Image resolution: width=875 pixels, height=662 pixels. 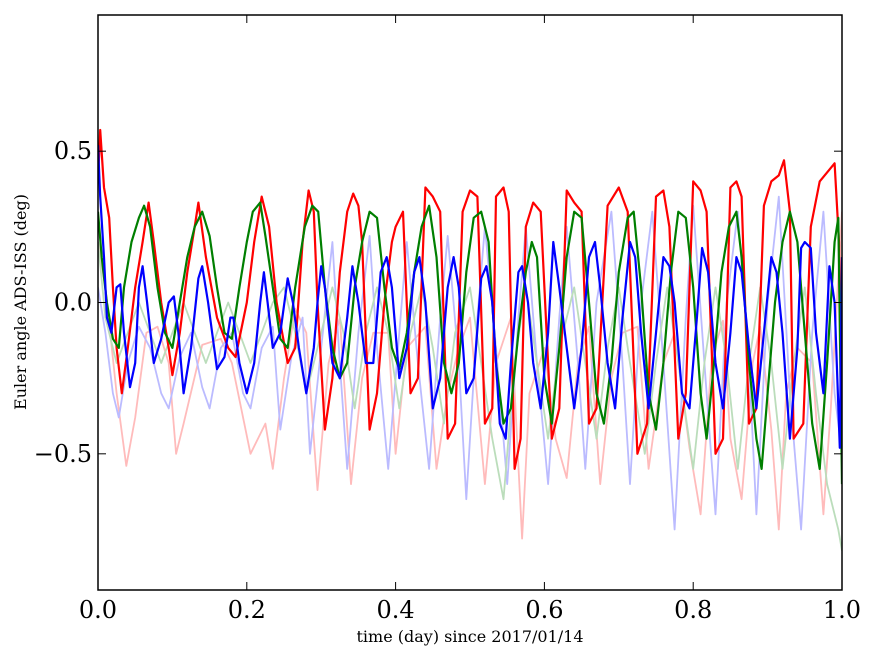 I want to click on y-axis-label: Euler angle ADS-ISS (deg), so click(x=20, y=302).